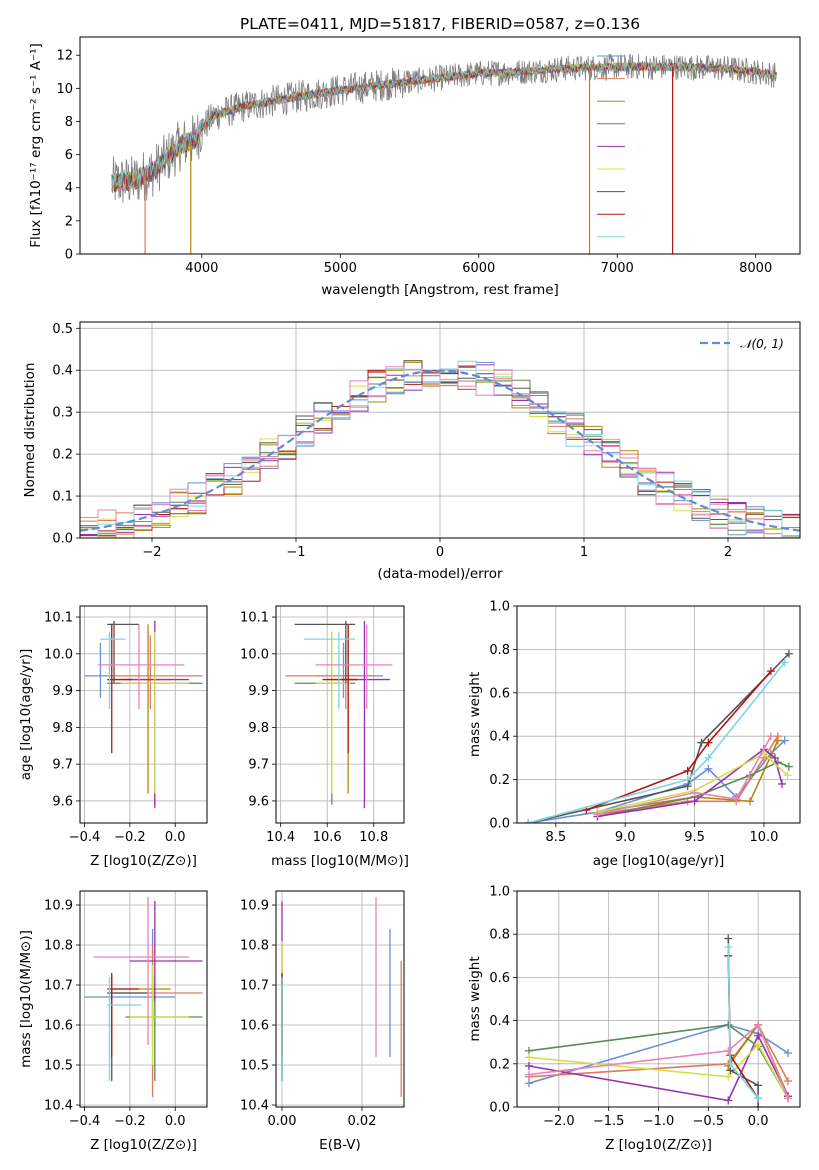 This screenshot has height=1170, width=819. Describe the element at coordinates (58, 654) in the screenshot. I see `y-tick-label: 10.0` at that location.